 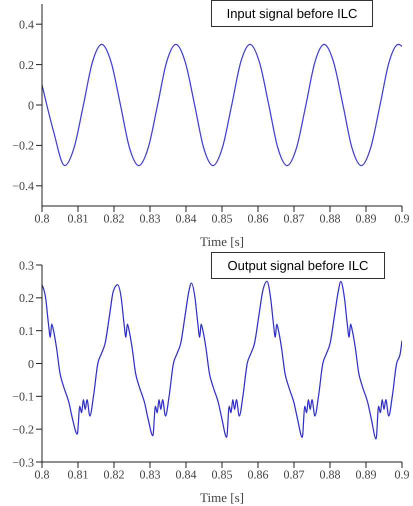 I want to click on y-tick-label: 0.4, so click(x=26, y=24).